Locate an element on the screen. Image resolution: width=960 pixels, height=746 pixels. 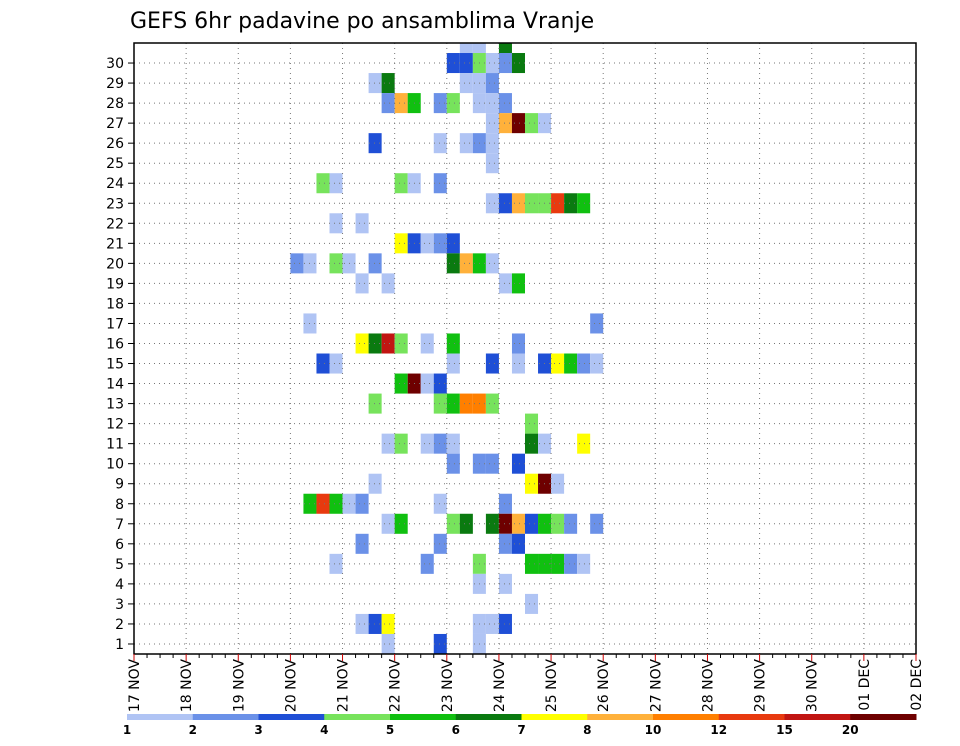
y-tick-label: 3 is located at coordinates (119, 605).